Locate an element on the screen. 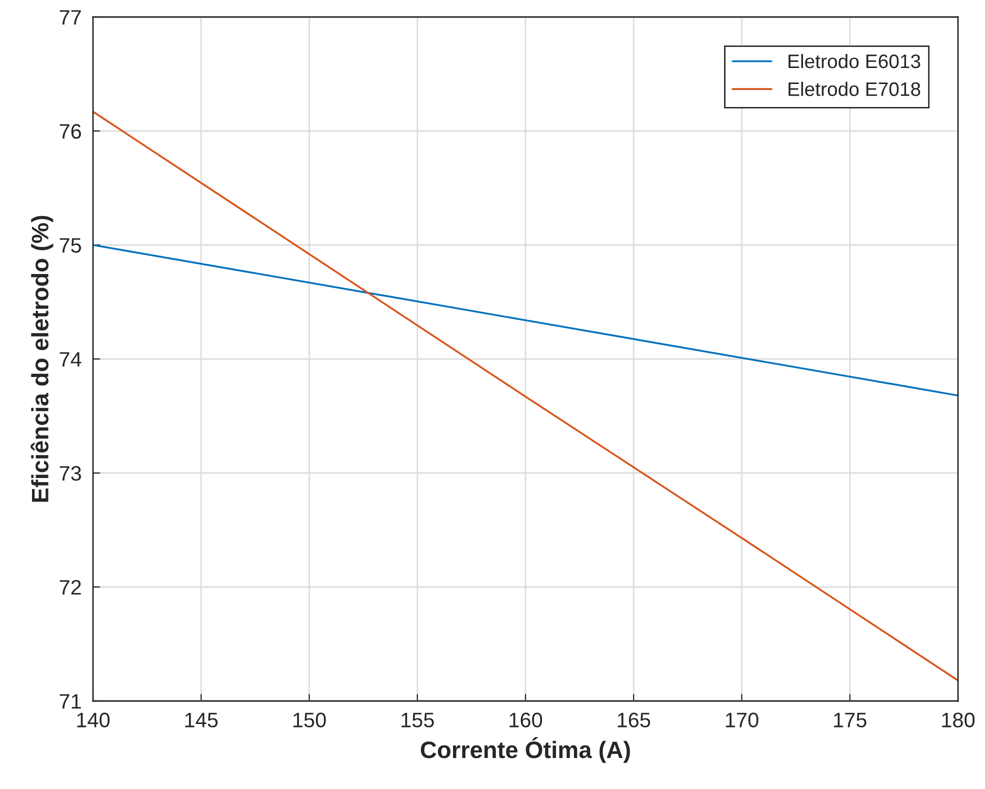 The width and height of the screenshot is (985, 789). x-tick-label: 160 is located at coordinates (526, 720).